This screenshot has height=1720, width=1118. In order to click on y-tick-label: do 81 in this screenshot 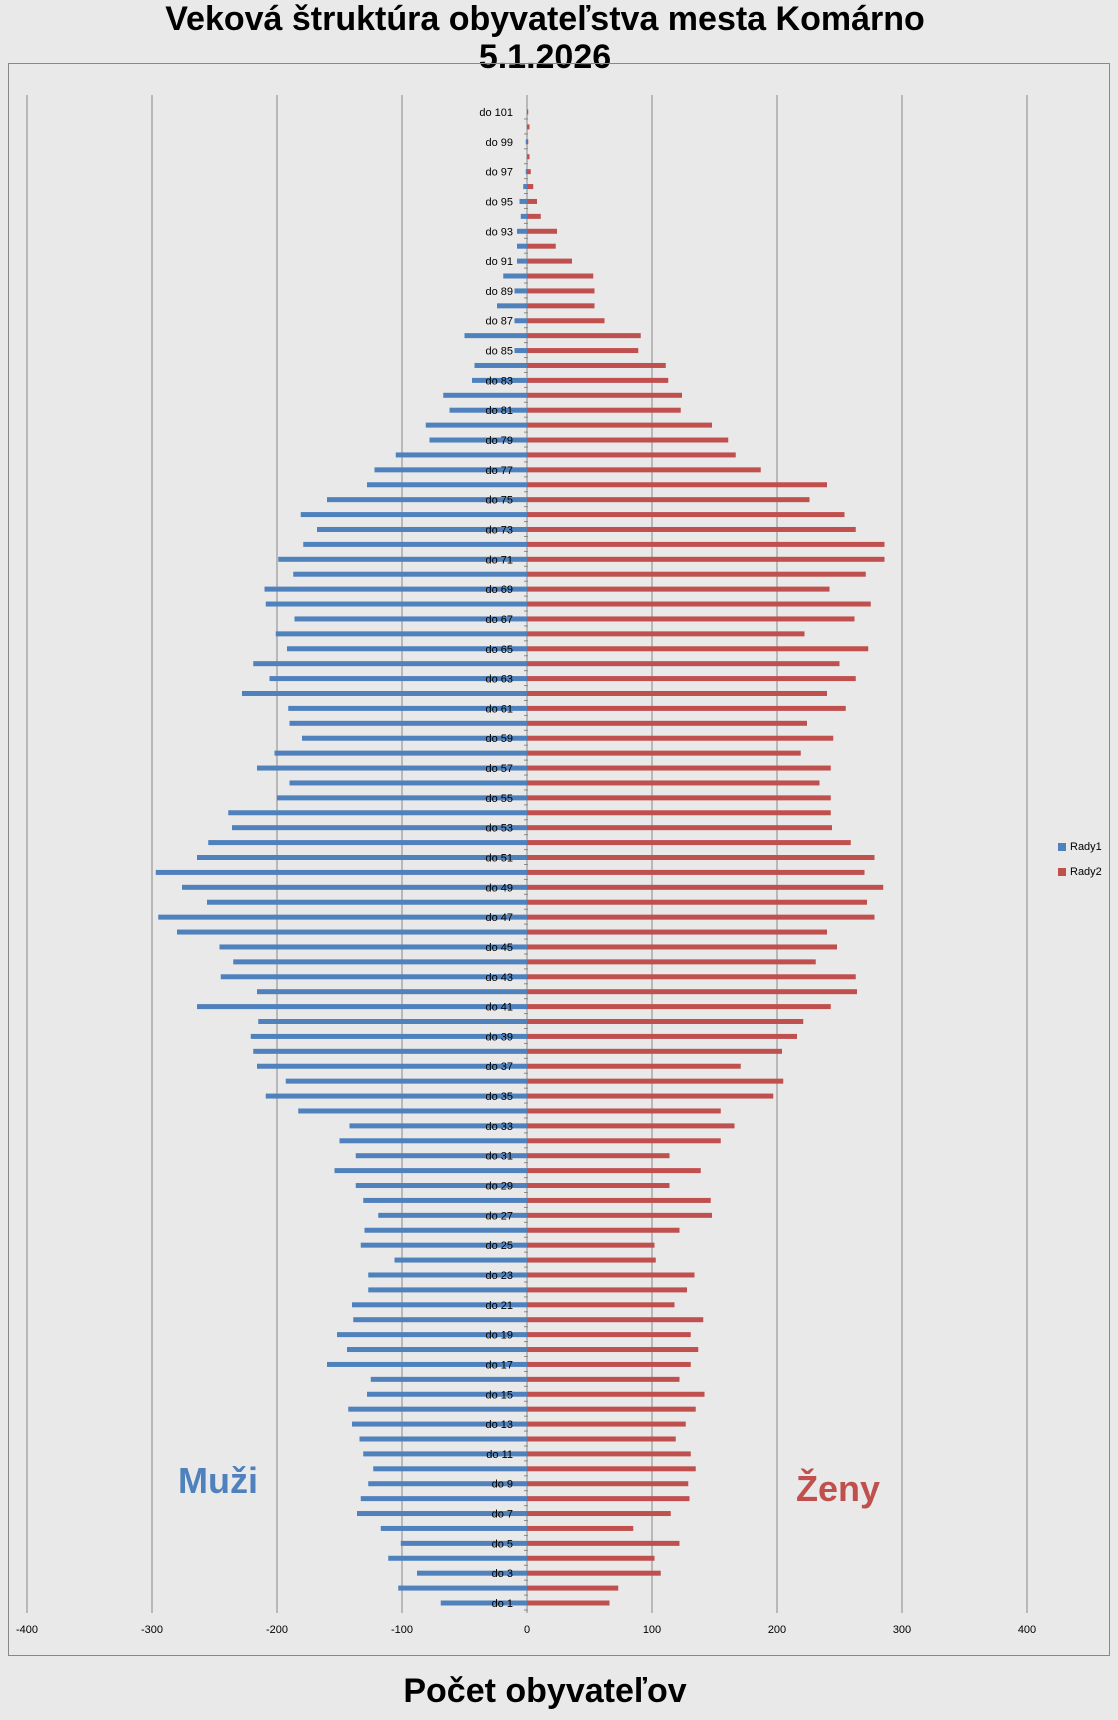, I will do `click(499, 411)`.